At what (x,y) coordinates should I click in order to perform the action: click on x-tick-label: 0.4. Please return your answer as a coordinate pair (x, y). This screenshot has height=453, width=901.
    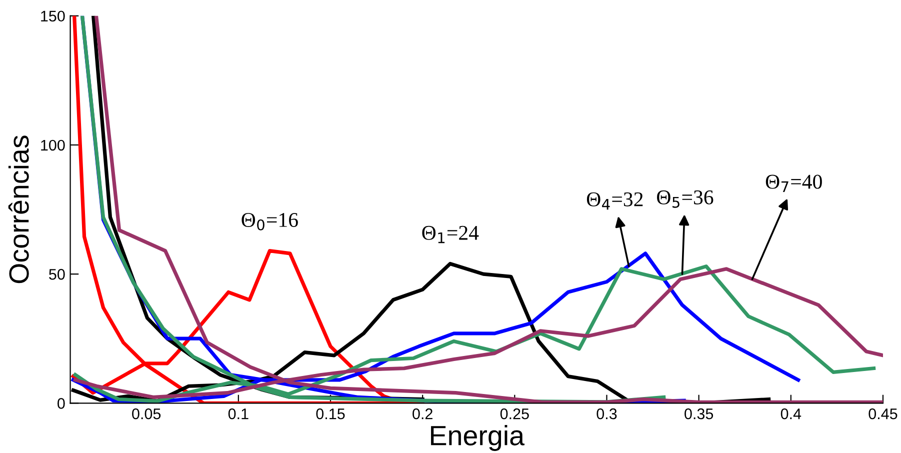
    Looking at the image, I should click on (791, 414).